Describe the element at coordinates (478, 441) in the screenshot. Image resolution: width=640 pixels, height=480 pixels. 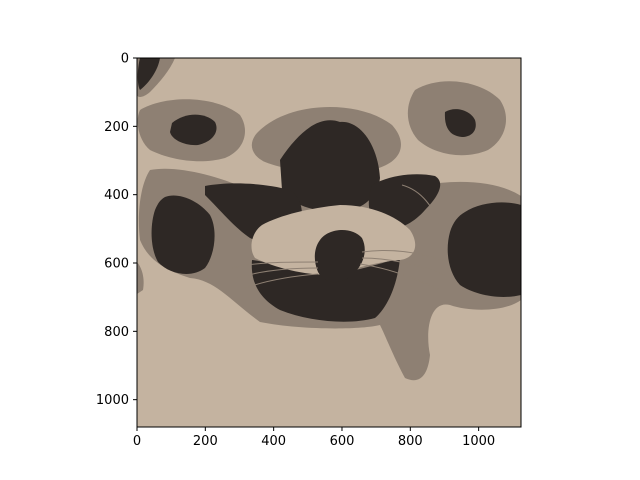
I see `x-tick-label: 1000` at that location.